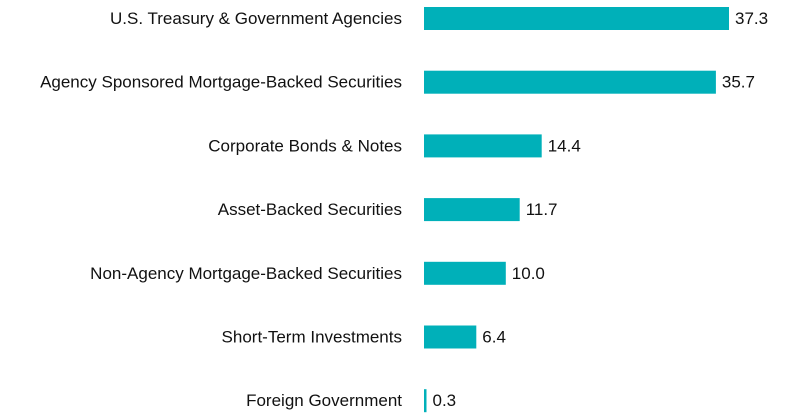  Describe the element at coordinates (445, 400) in the screenshot. I see `value-label: 0.3` at that location.